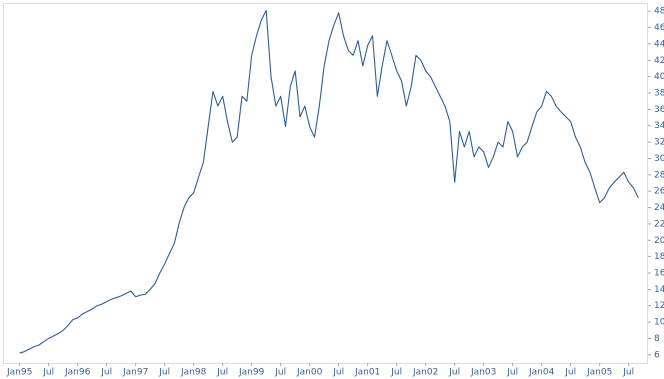  I want to click on y-tick-label: 18, so click(659, 257).